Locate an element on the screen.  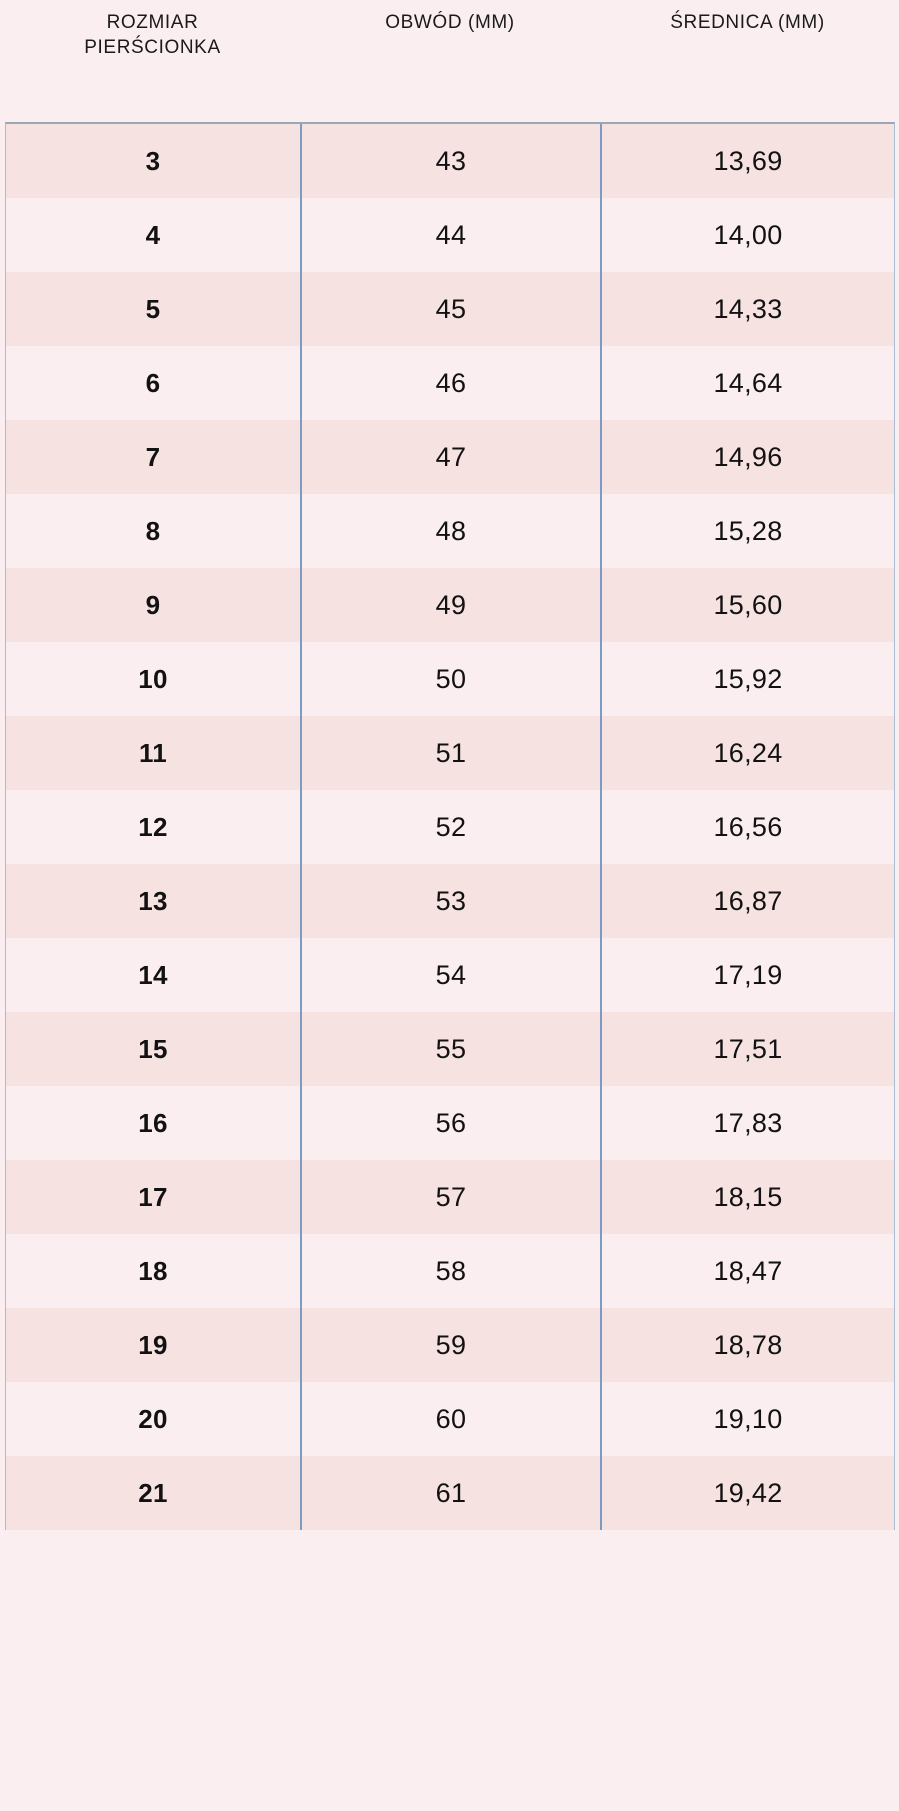
cell-ring-size: 18 is located at coordinates (153, 1270).